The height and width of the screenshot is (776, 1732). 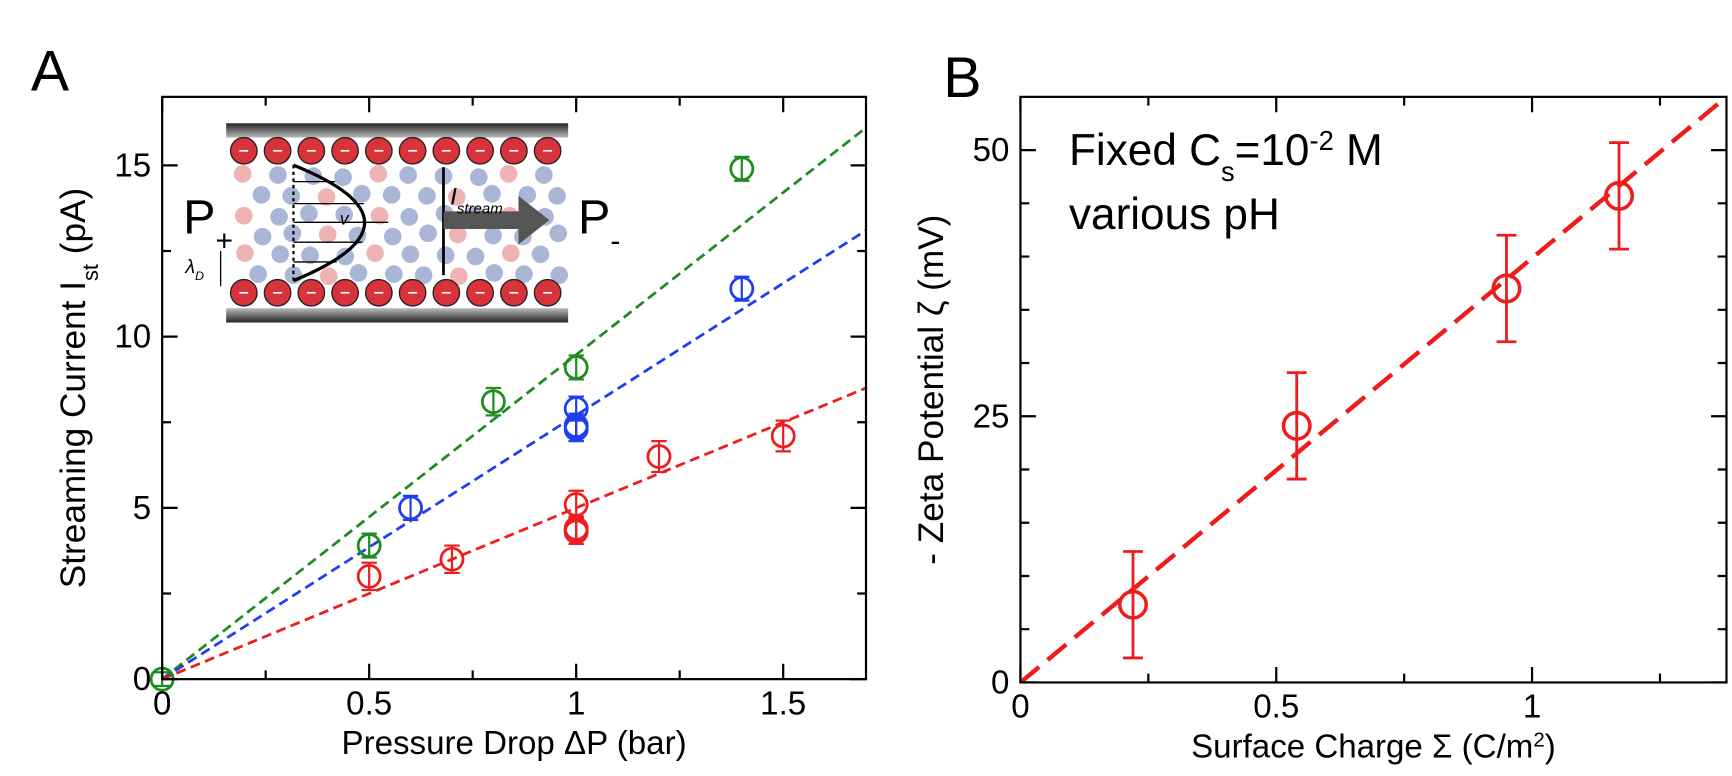 What do you see at coordinates (1321, 140) in the screenshot?
I see `text-part: -2` at bounding box center [1321, 140].